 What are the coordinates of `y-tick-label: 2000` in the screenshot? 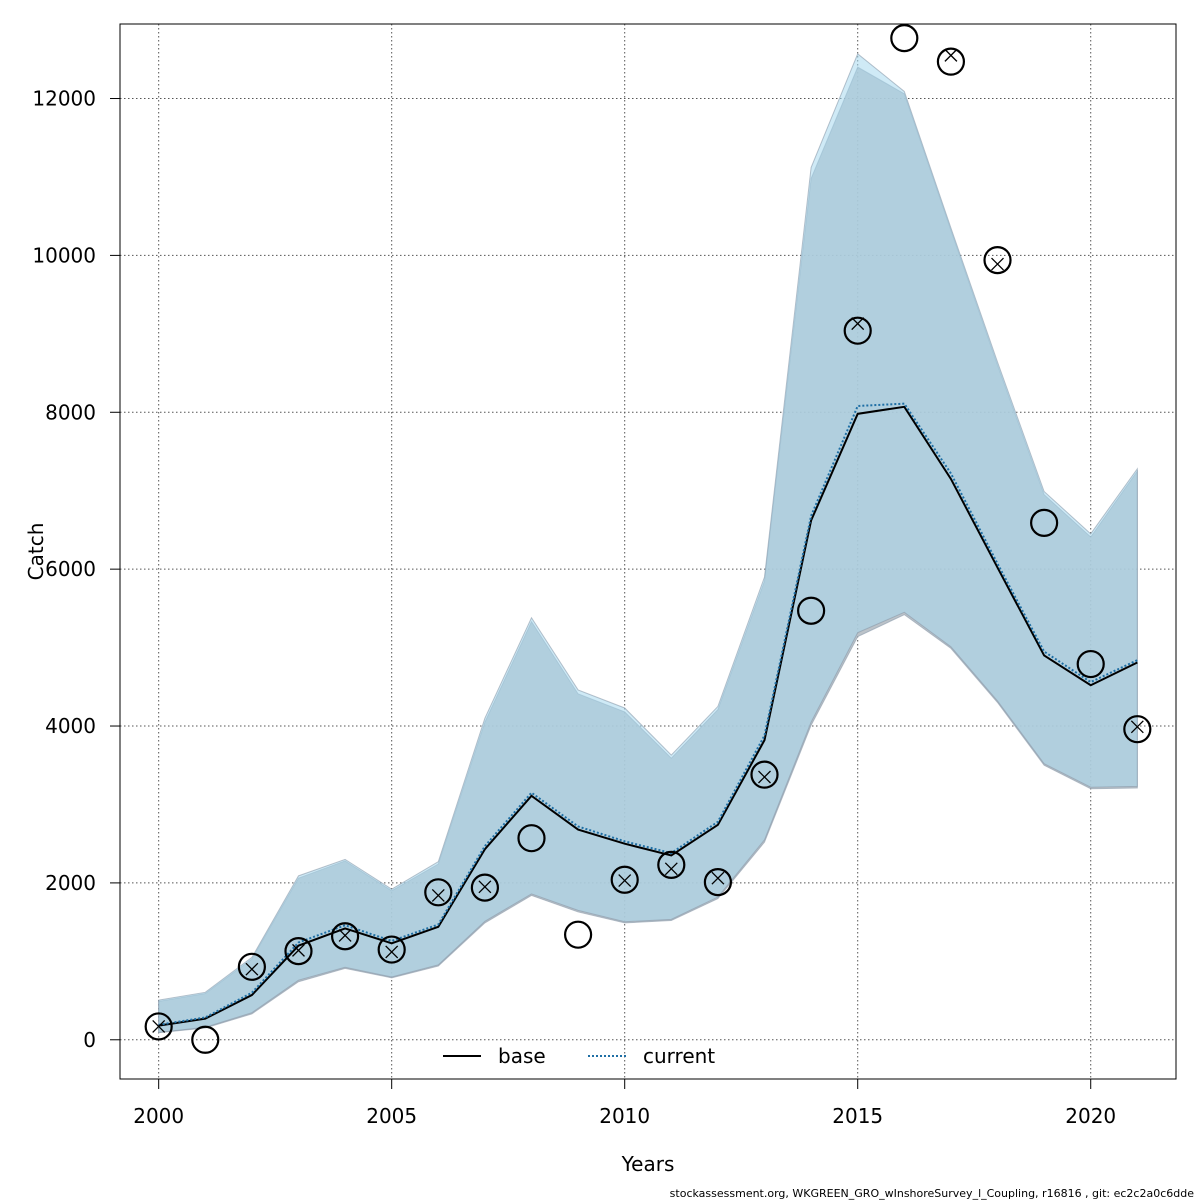 It's located at (70, 883).